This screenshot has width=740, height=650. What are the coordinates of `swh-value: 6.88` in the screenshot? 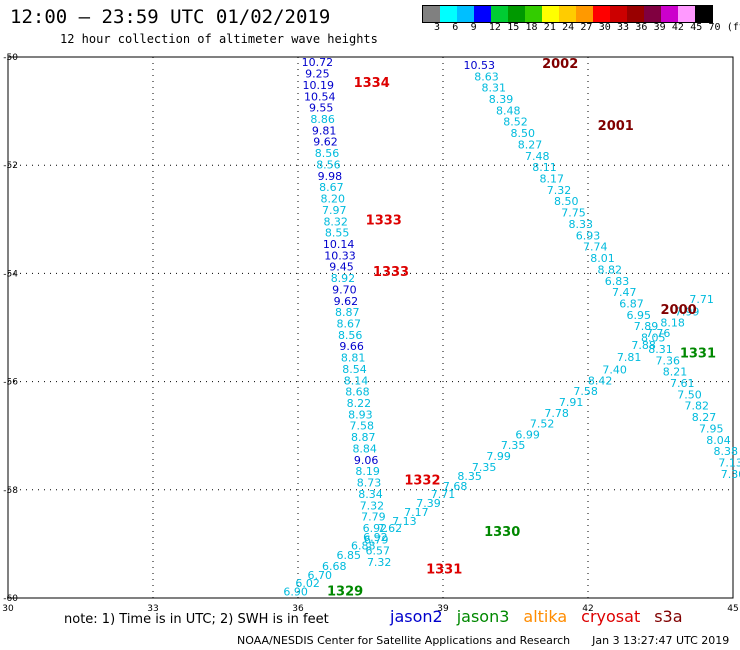 It's located at (363, 545).